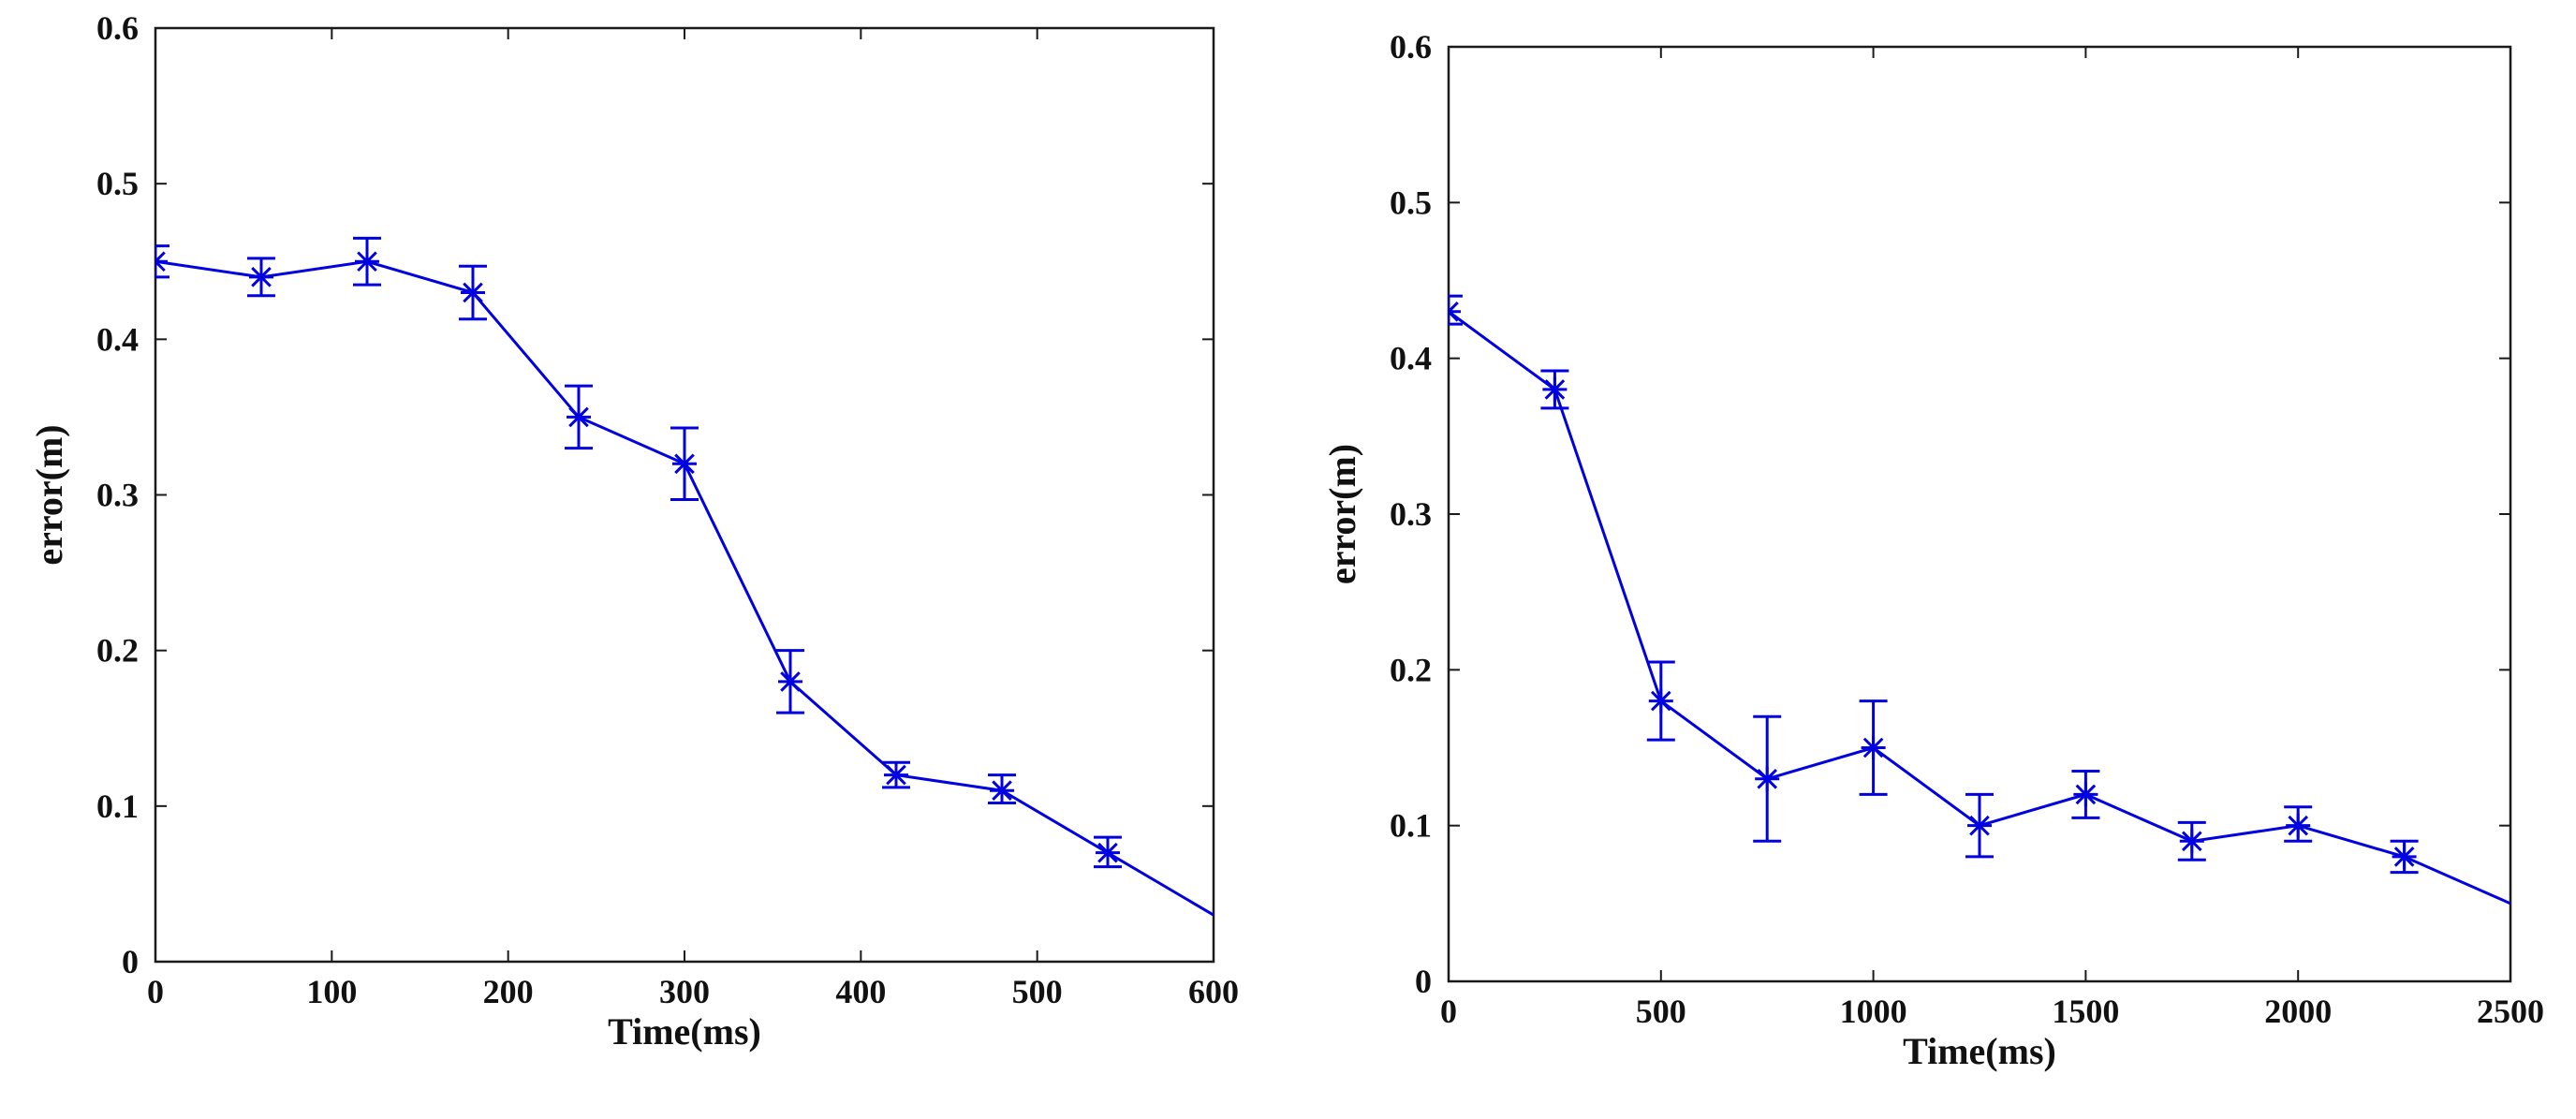  What do you see at coordinates (130, 962) in the screenshot?
I see `chart-0-y-tick-label: 0` at bounding box center [130, 962].